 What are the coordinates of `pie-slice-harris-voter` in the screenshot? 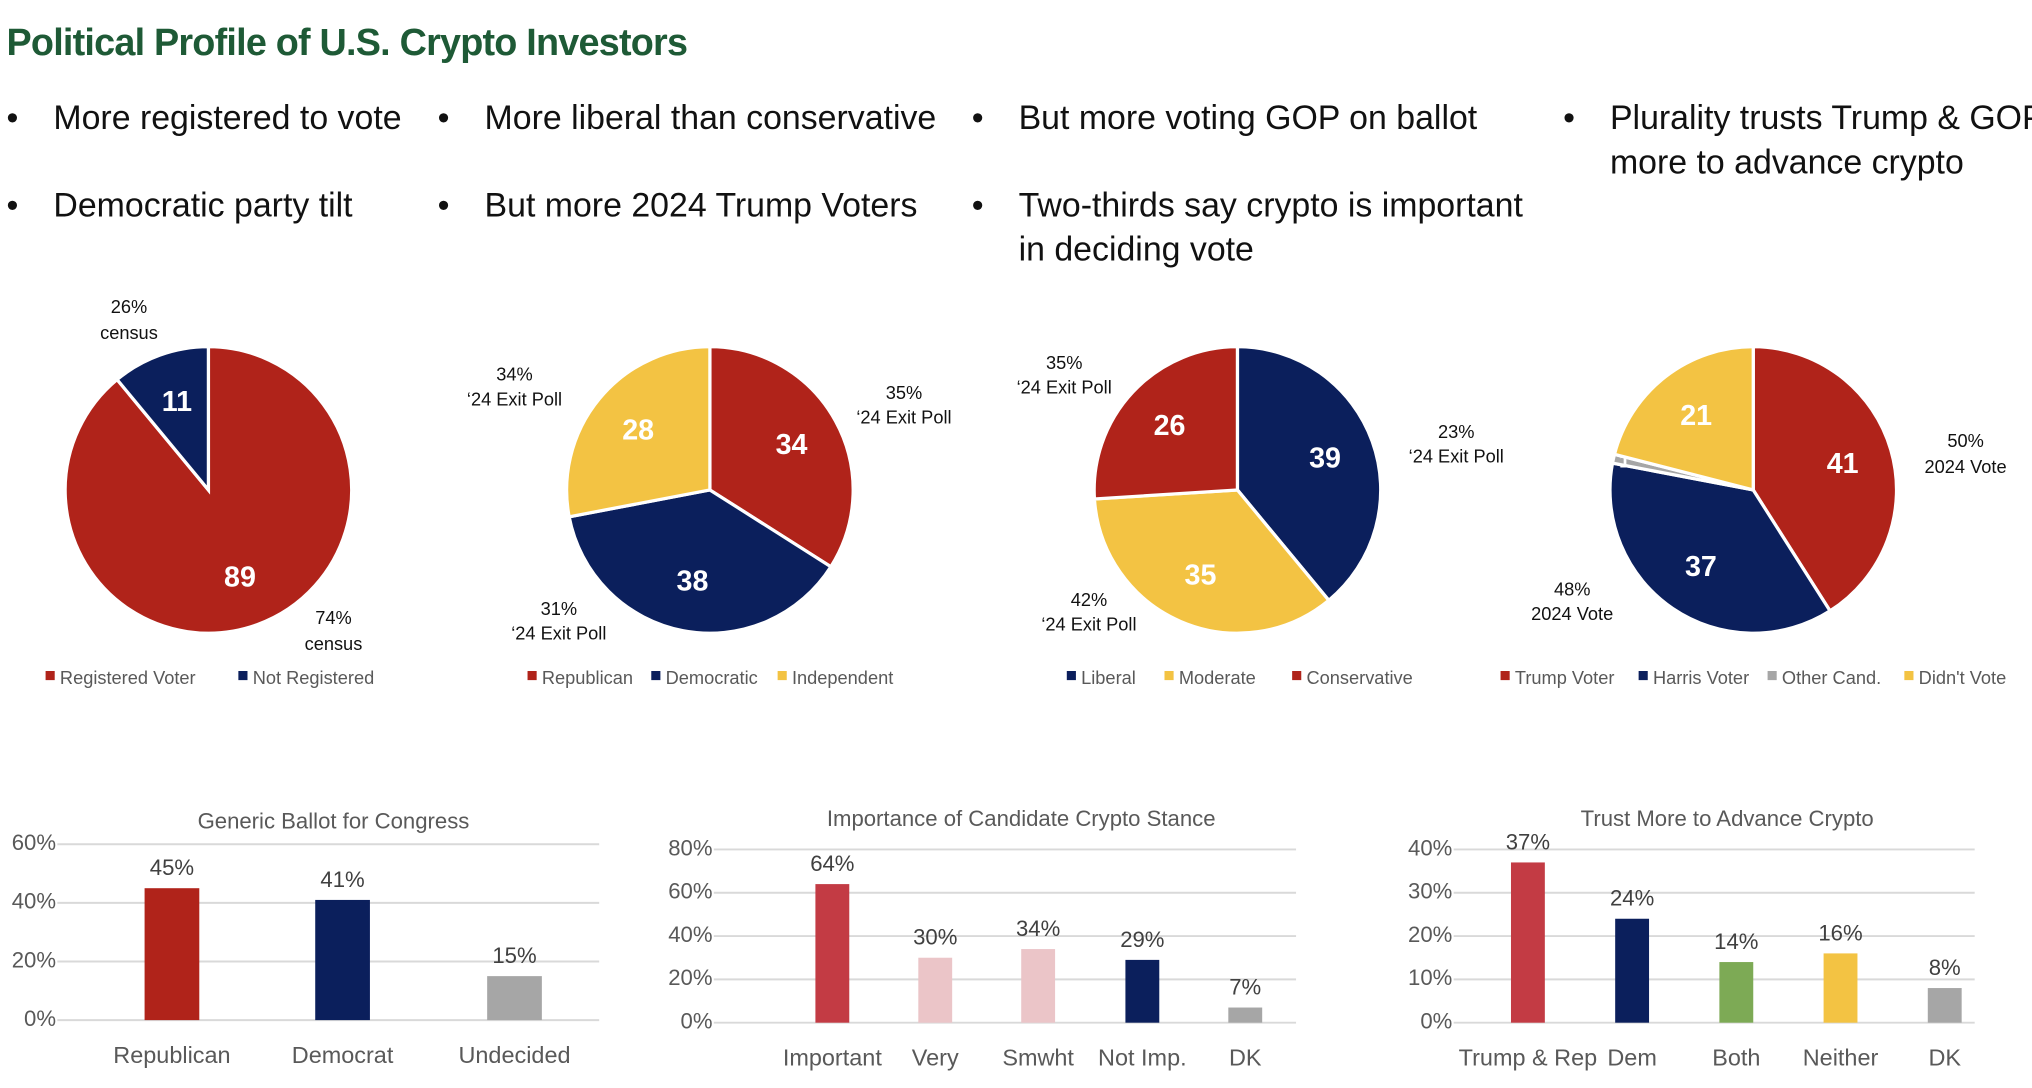 It's located at (1720, 548).